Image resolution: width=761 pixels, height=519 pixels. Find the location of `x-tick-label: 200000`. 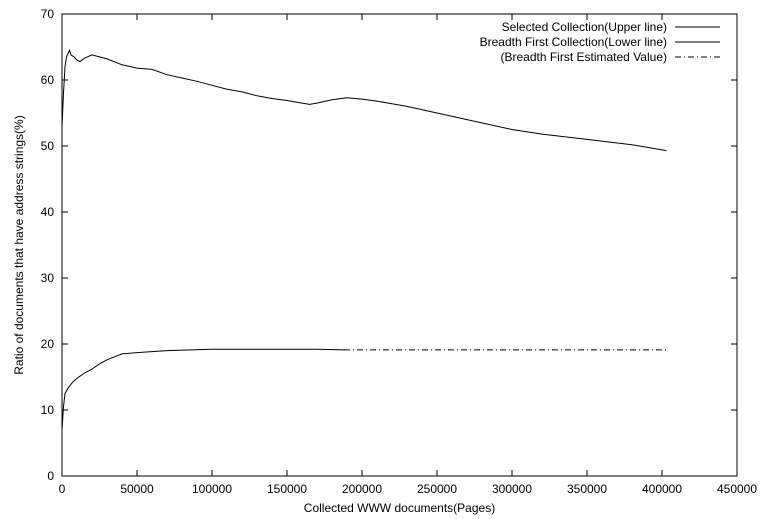

x-tick-label: 200000 is located at coordinates (362, 489).